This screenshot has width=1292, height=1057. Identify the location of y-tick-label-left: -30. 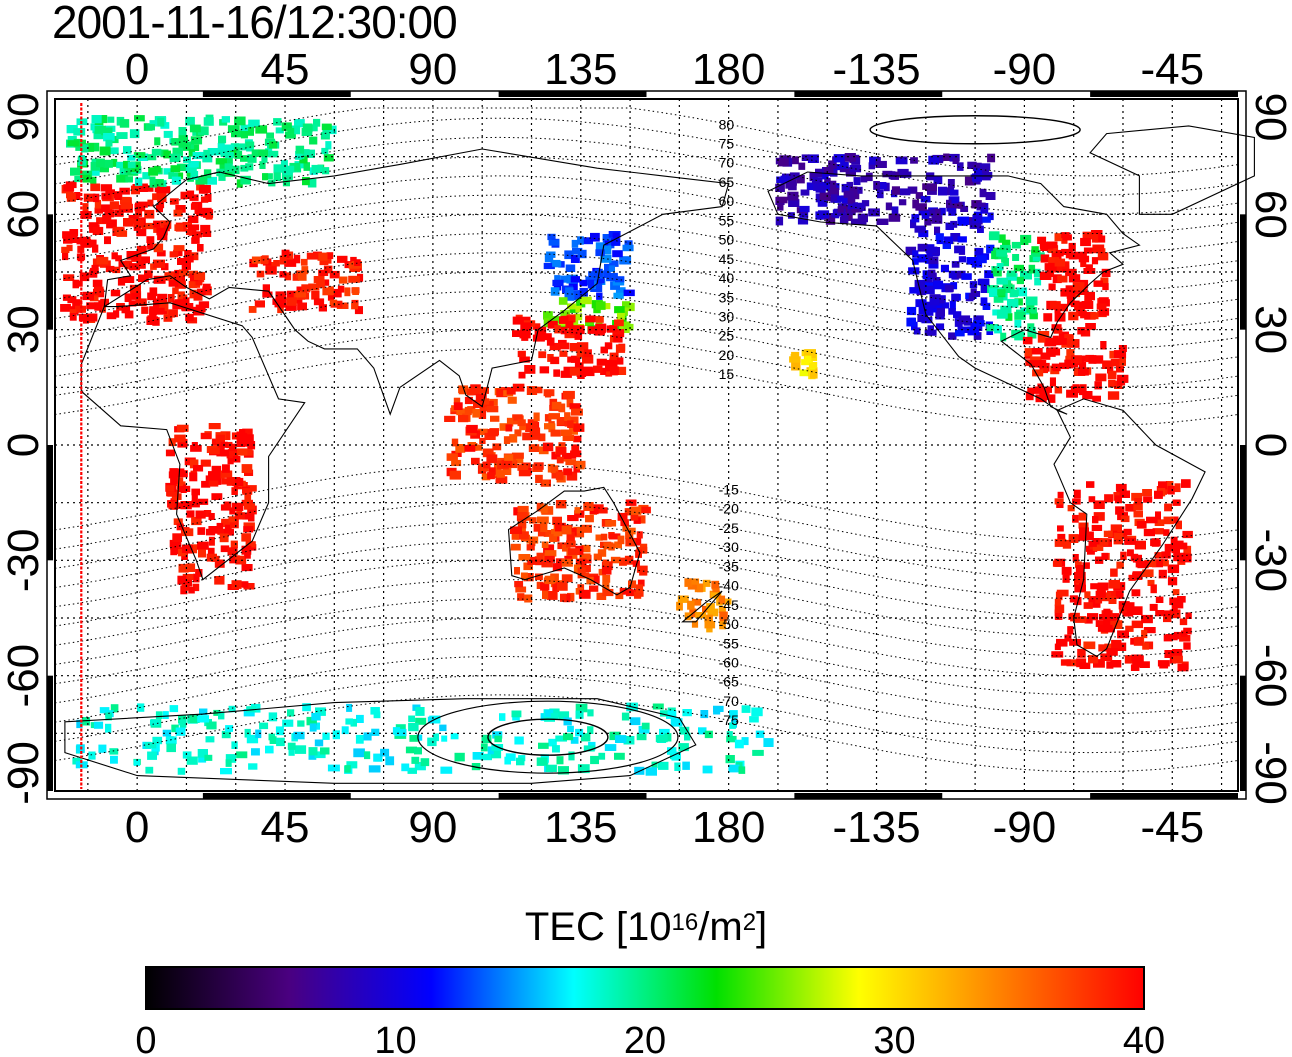
(24, 561).